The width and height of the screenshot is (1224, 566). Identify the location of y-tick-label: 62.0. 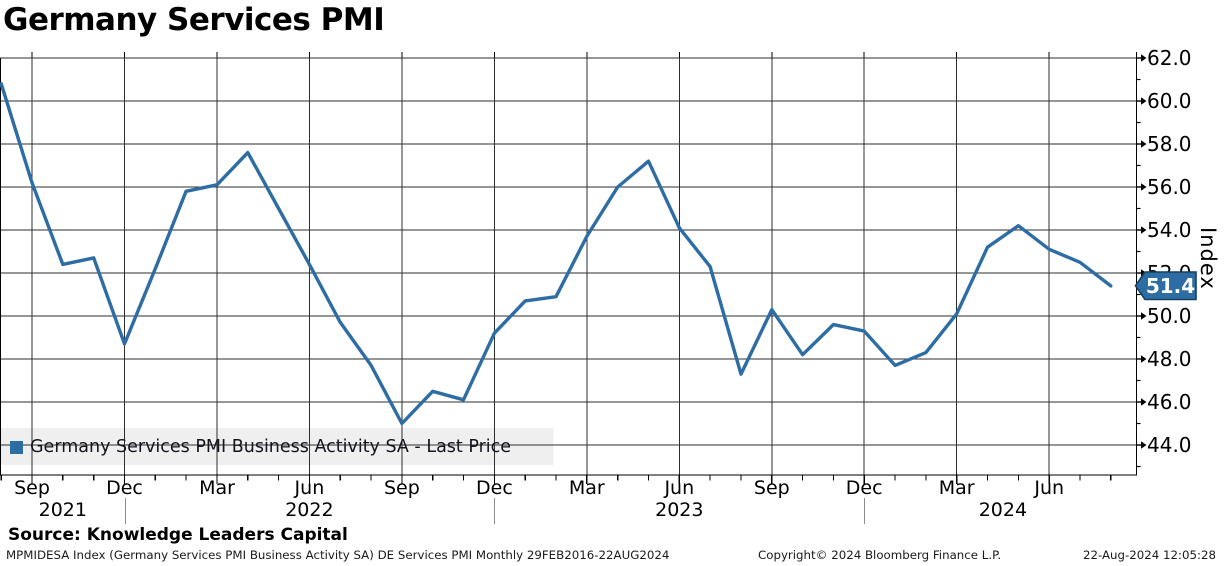
(1169, 58).